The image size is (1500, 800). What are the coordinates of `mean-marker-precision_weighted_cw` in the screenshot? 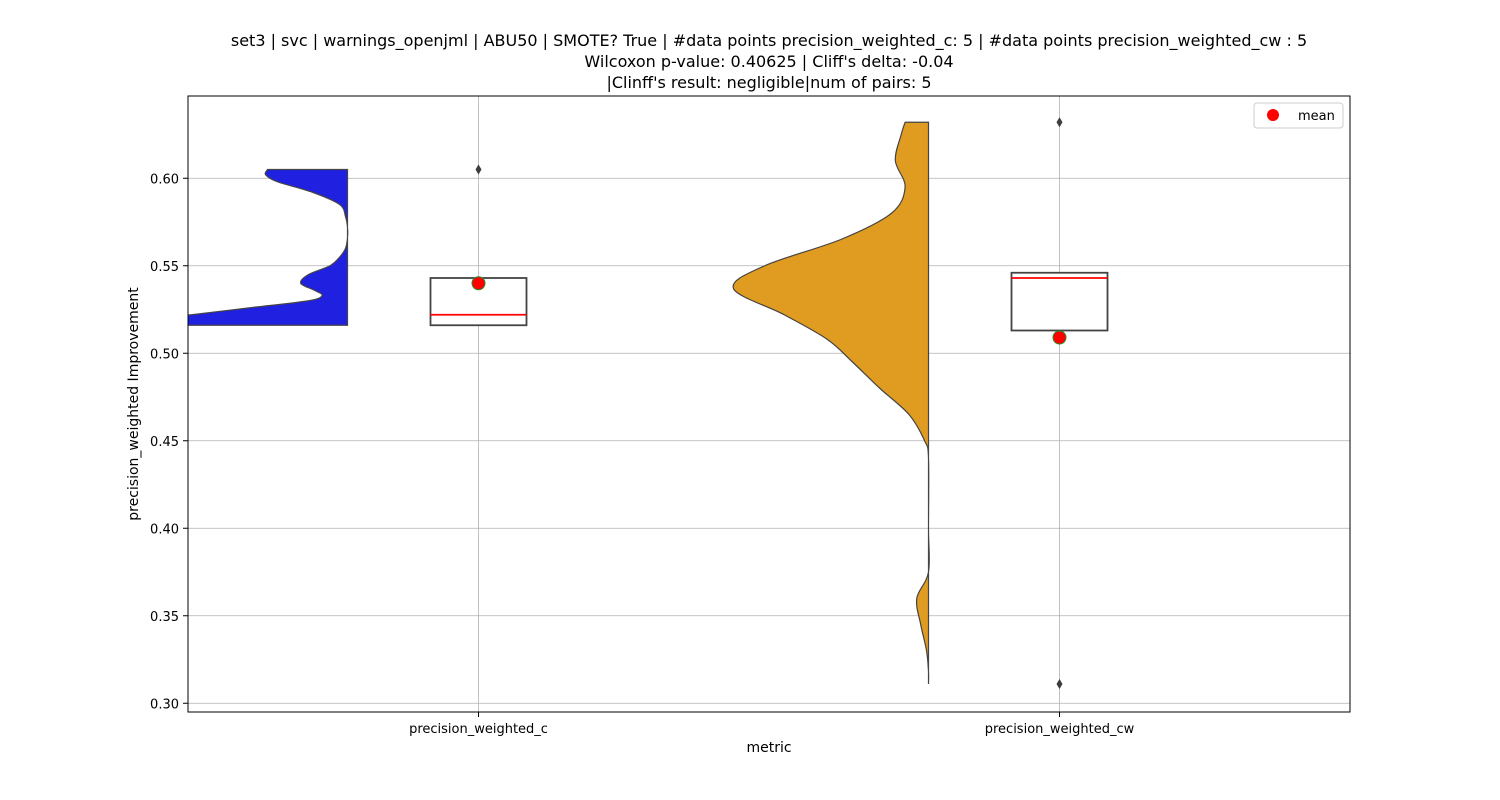 It's located at (1059, 337).